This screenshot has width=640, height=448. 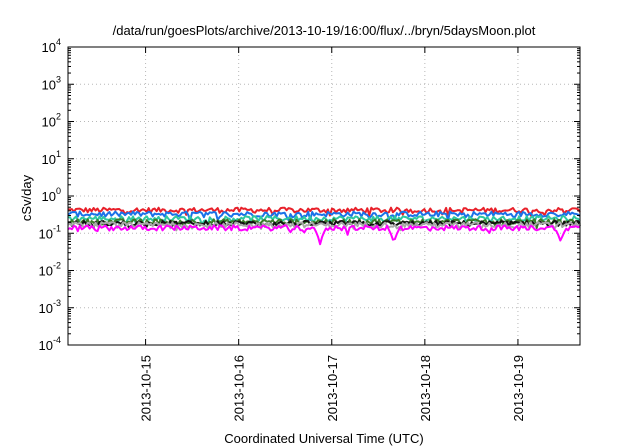 What do you see at coordinates (50, 307) in the screenshot?
I see `y-tick-label: 10⁻³` at bounding box center [50, 307].